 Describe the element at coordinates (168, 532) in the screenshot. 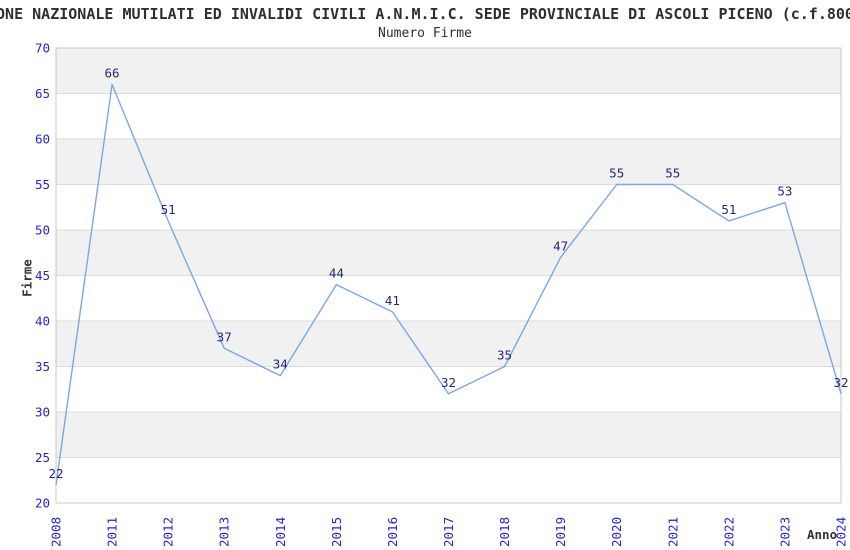

I see `x-tick-label: 2012` at that location.